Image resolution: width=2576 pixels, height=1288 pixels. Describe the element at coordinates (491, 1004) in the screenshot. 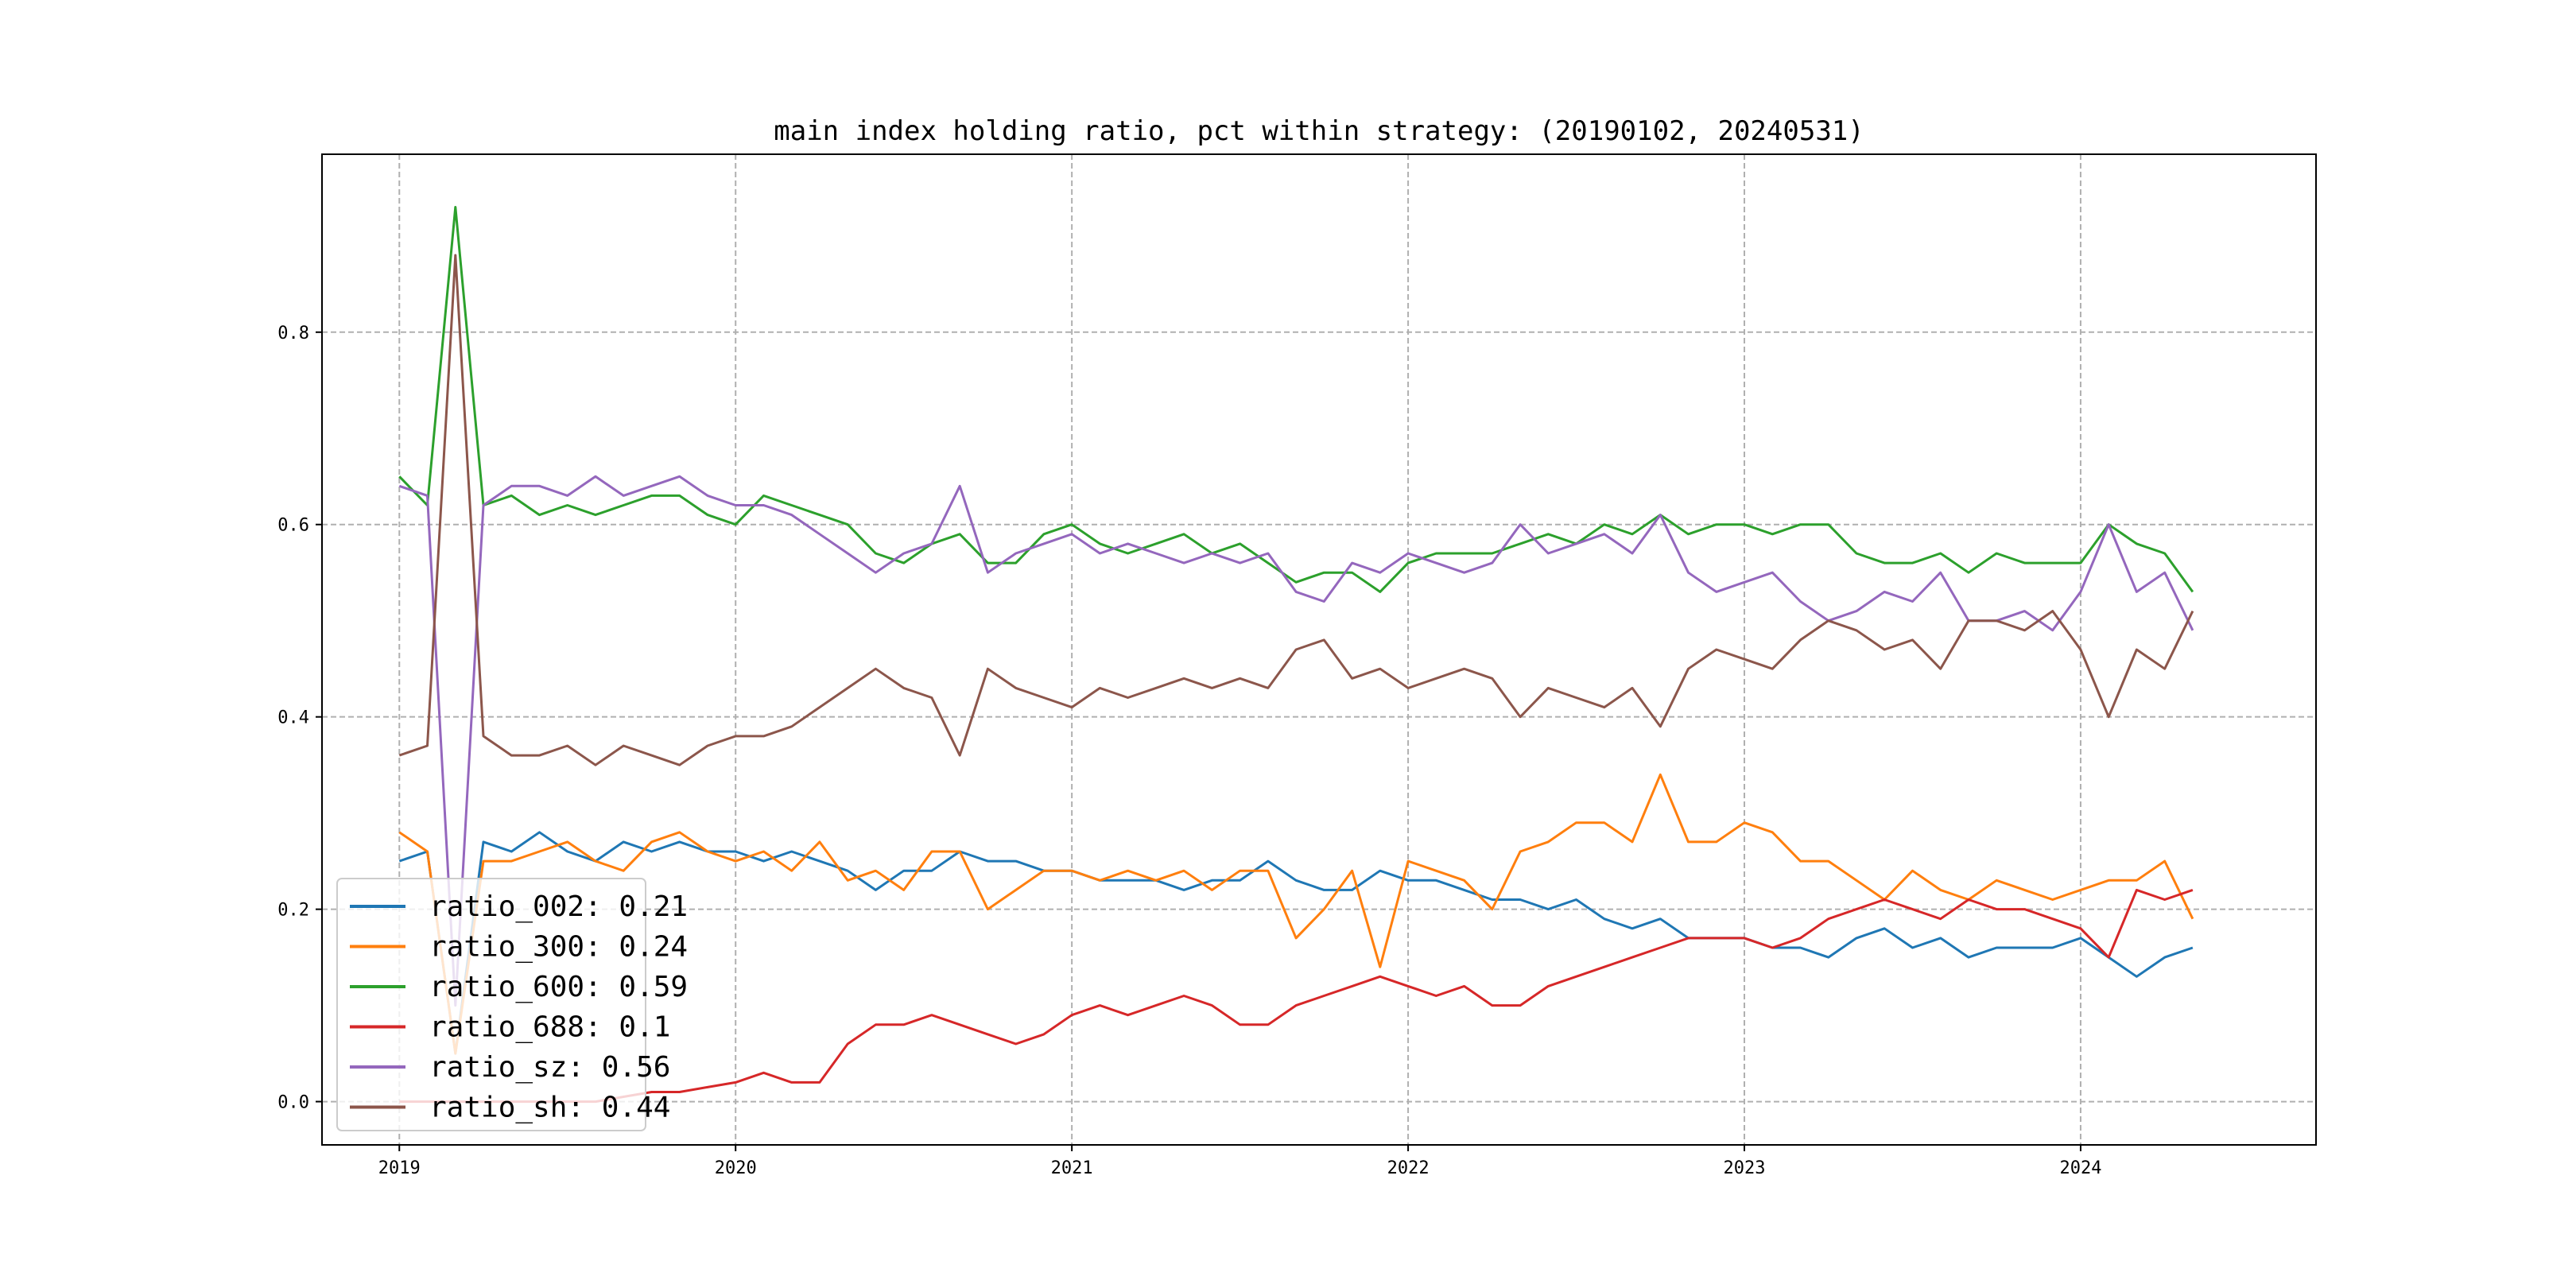

I see `legend-box` at that location.